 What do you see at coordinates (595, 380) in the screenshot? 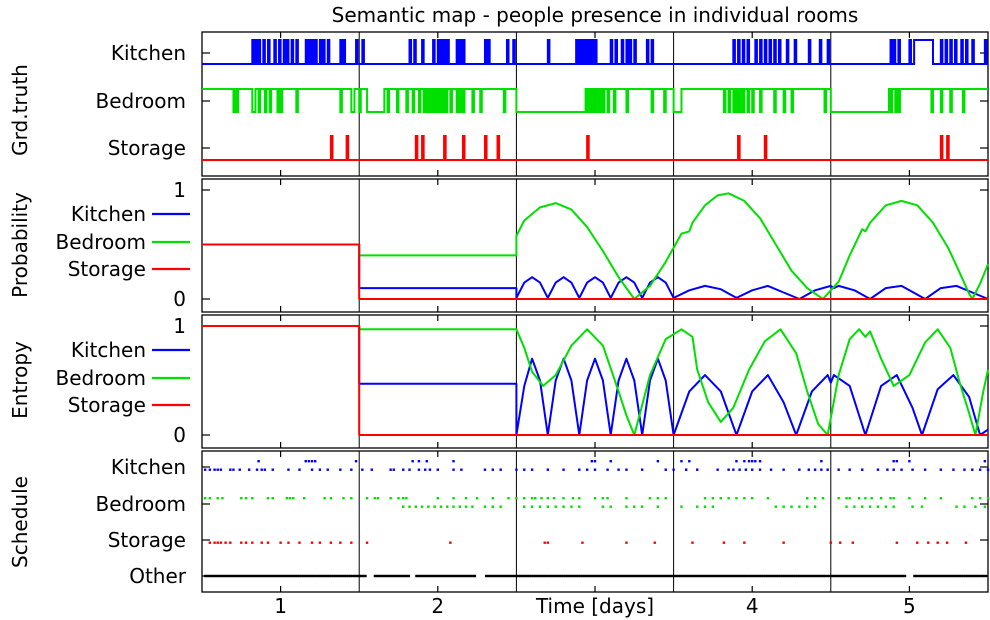
I see `series-kitchen` at bounding box center [595, 380].